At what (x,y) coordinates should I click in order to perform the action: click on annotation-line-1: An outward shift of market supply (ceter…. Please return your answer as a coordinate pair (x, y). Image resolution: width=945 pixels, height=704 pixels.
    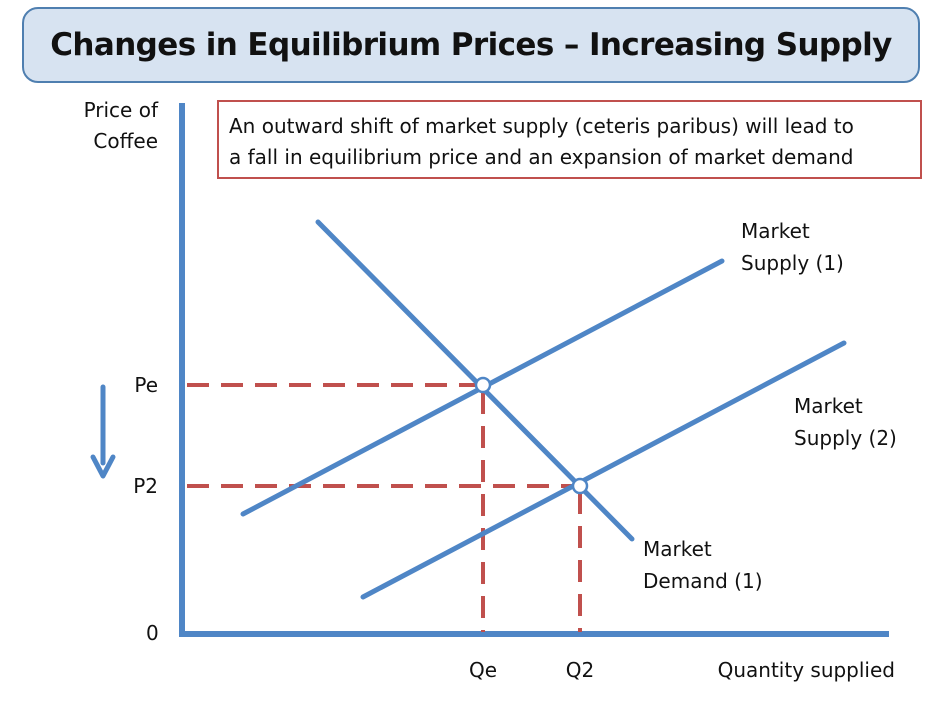
    Looking at the image, I should click on (541, 126).